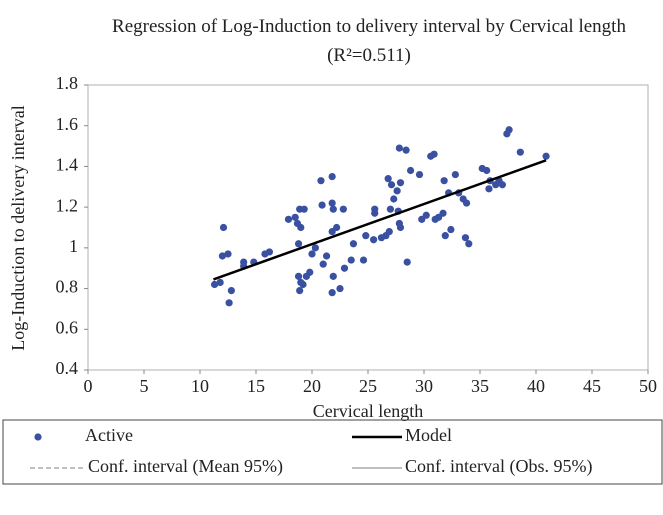 The height and width of the screenshot is (515, 663). I want to click on legend-label: Conf. interval (Obs. 95%), so click(498, 466).